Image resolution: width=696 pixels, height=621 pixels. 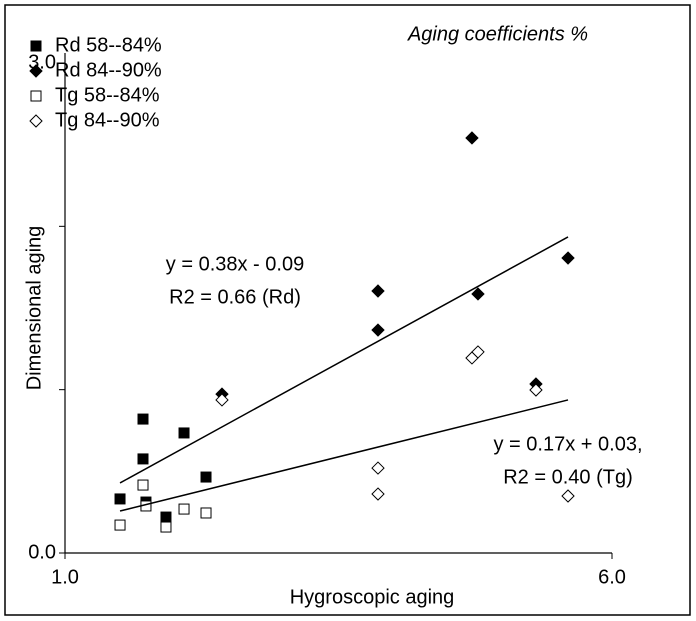 What do you see at coordinates (612, 577) in the screenshot?
I see `x-tick-label: 6.0` at bounding box center [612, 577].